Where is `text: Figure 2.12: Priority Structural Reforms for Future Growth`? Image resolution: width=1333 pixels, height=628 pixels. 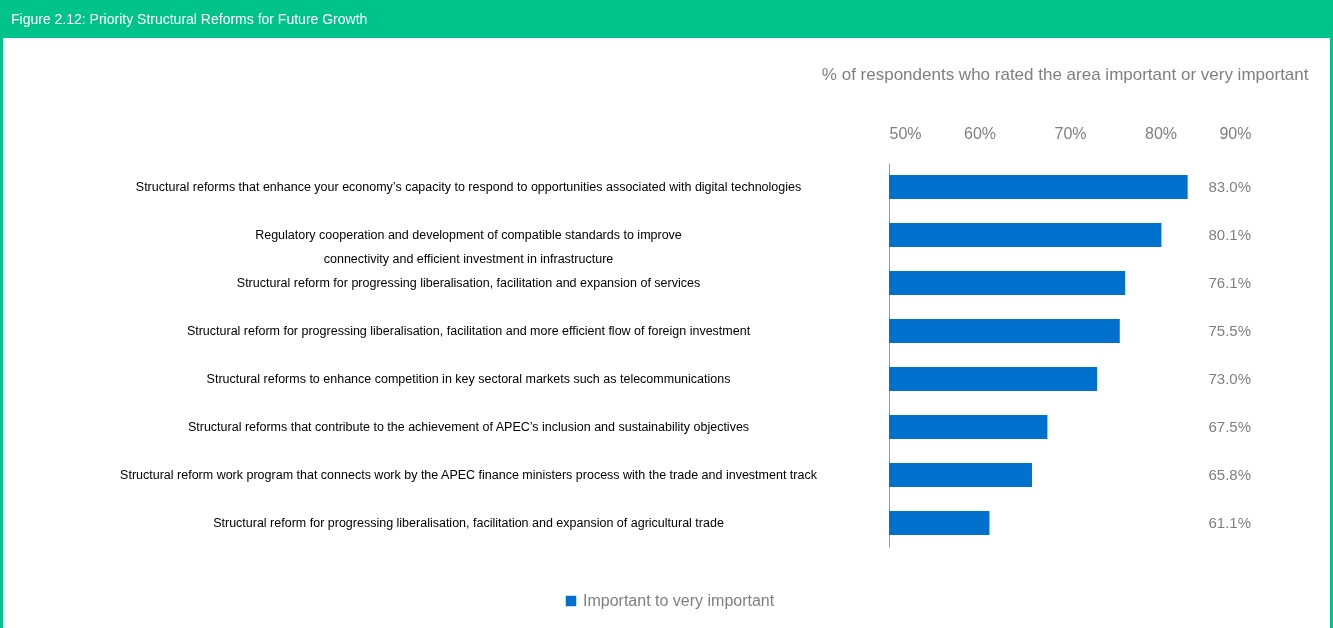 text: Figure 2.12: Priority Structural Reforms for Future Growth is located at coordinates (666, 20).